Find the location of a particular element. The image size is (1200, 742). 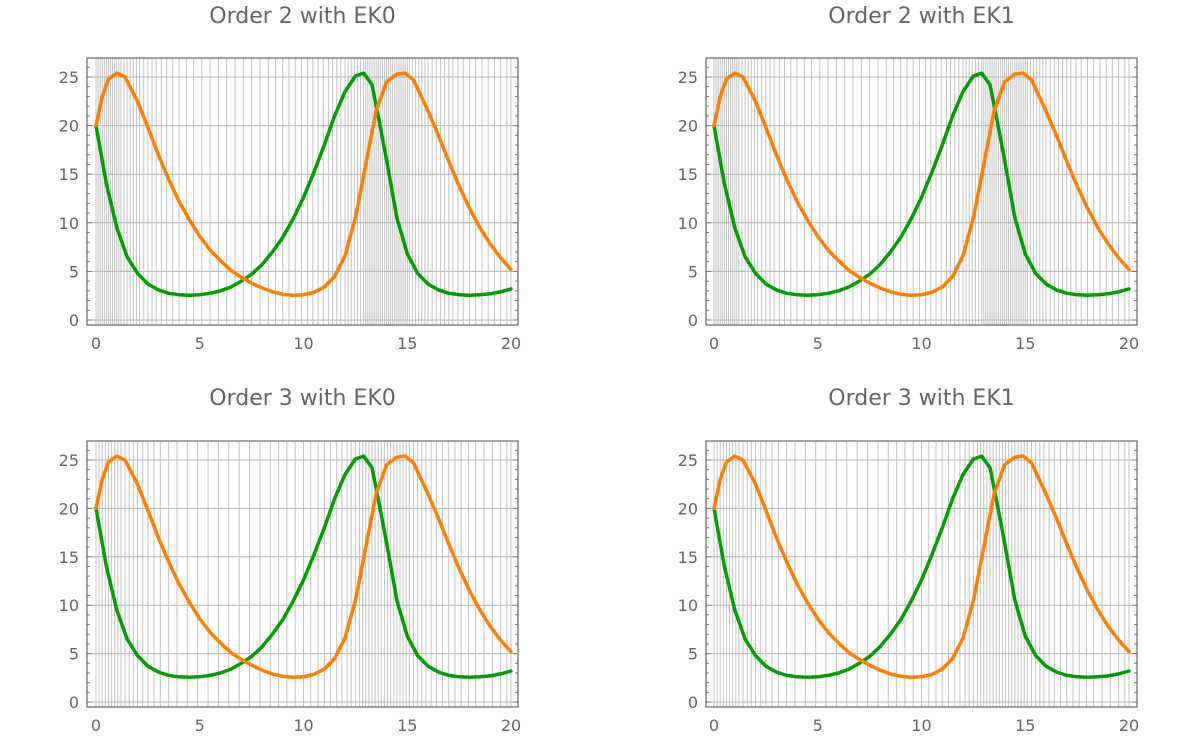

chart-title: Order 3 with EK0 is located at coordinates (302, 398).